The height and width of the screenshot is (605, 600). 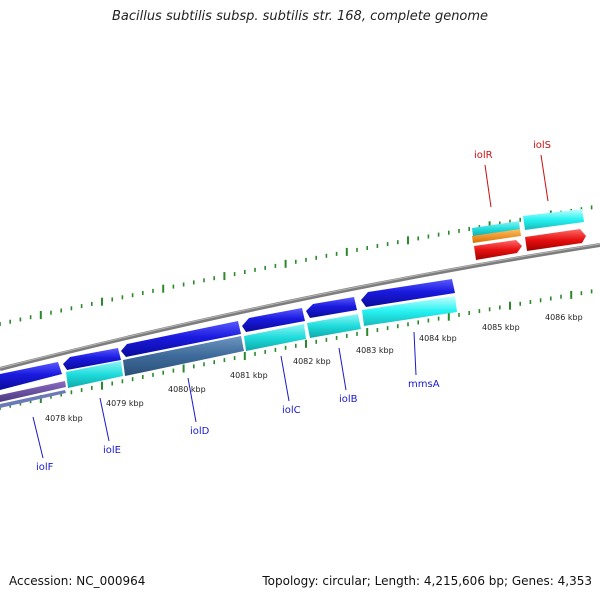 What do you see at coordinates (542, 145) in the screenshot?
I see `gene-label-iolS: iolS` at bounding box center [542, 145].